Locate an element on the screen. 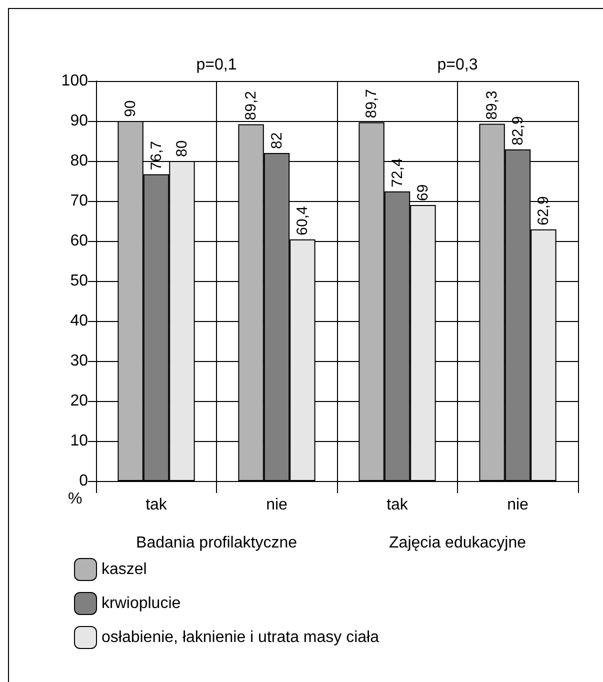 This screenshot has height=682, width=603. data-label: 69 is located at coordinates (423, 192).